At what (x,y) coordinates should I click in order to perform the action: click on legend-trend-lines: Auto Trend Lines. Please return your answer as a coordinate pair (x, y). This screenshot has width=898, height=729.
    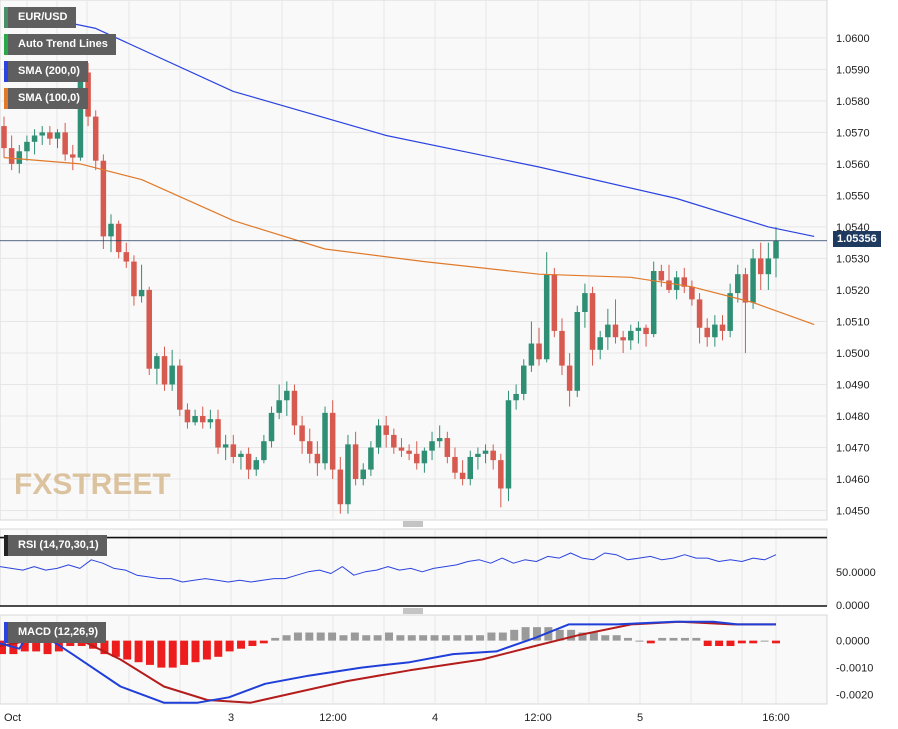
    Looking at the image, I should click on (60, 44).